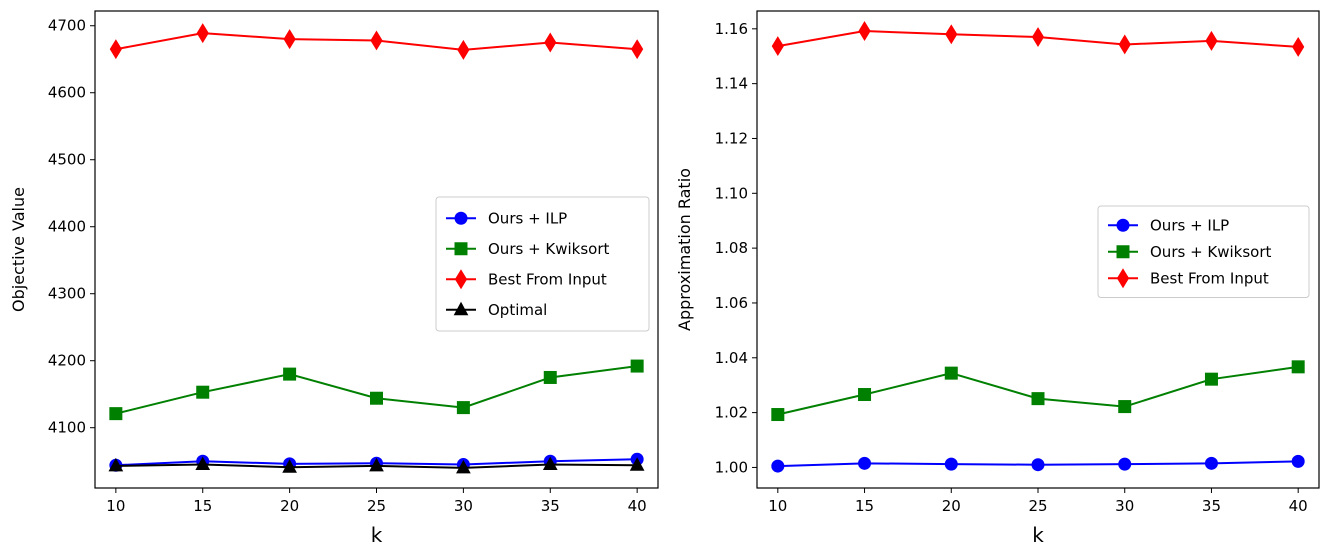  What do you see at coordinates (731, 138) in the screenshot?
I see `y-tick-label: 1.12` at bounding box center [731, 138].